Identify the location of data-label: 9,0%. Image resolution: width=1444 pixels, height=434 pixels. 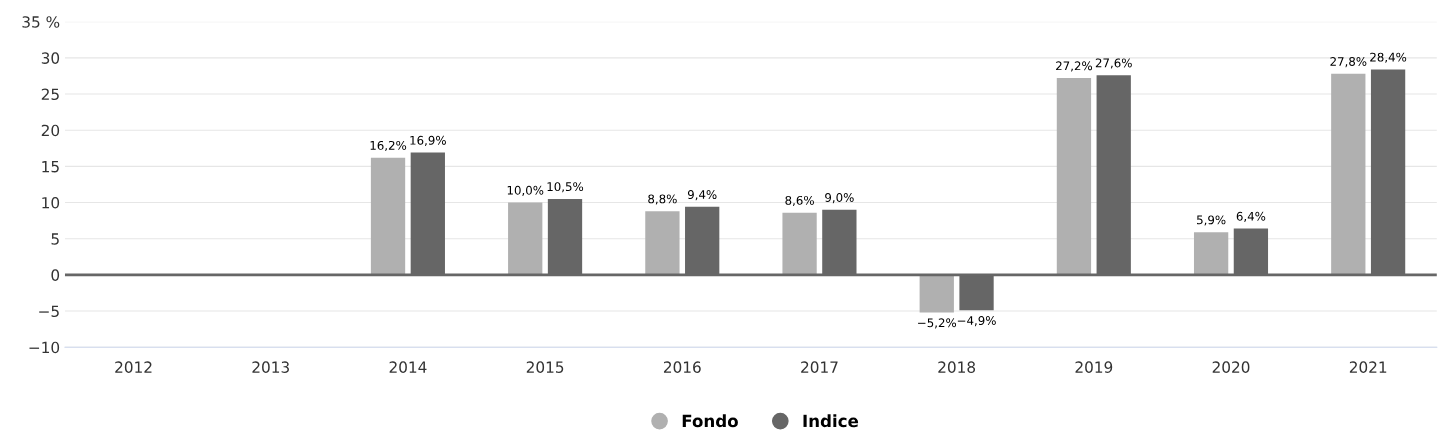
(839, 198).